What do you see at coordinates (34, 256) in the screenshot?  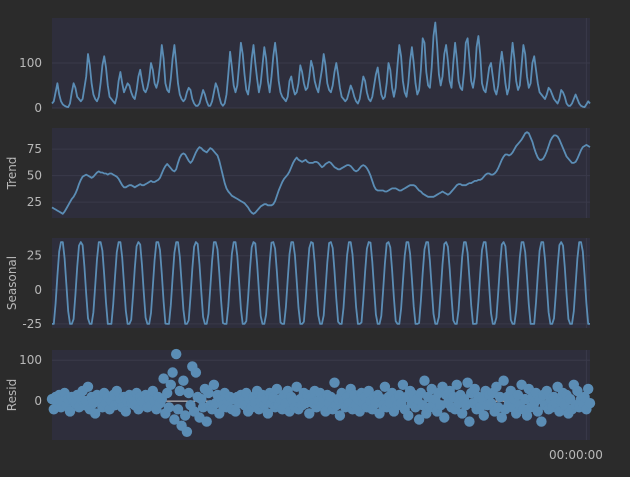 I see `y-tick-label-seasonal: 25` at bounding box center [34, 256].